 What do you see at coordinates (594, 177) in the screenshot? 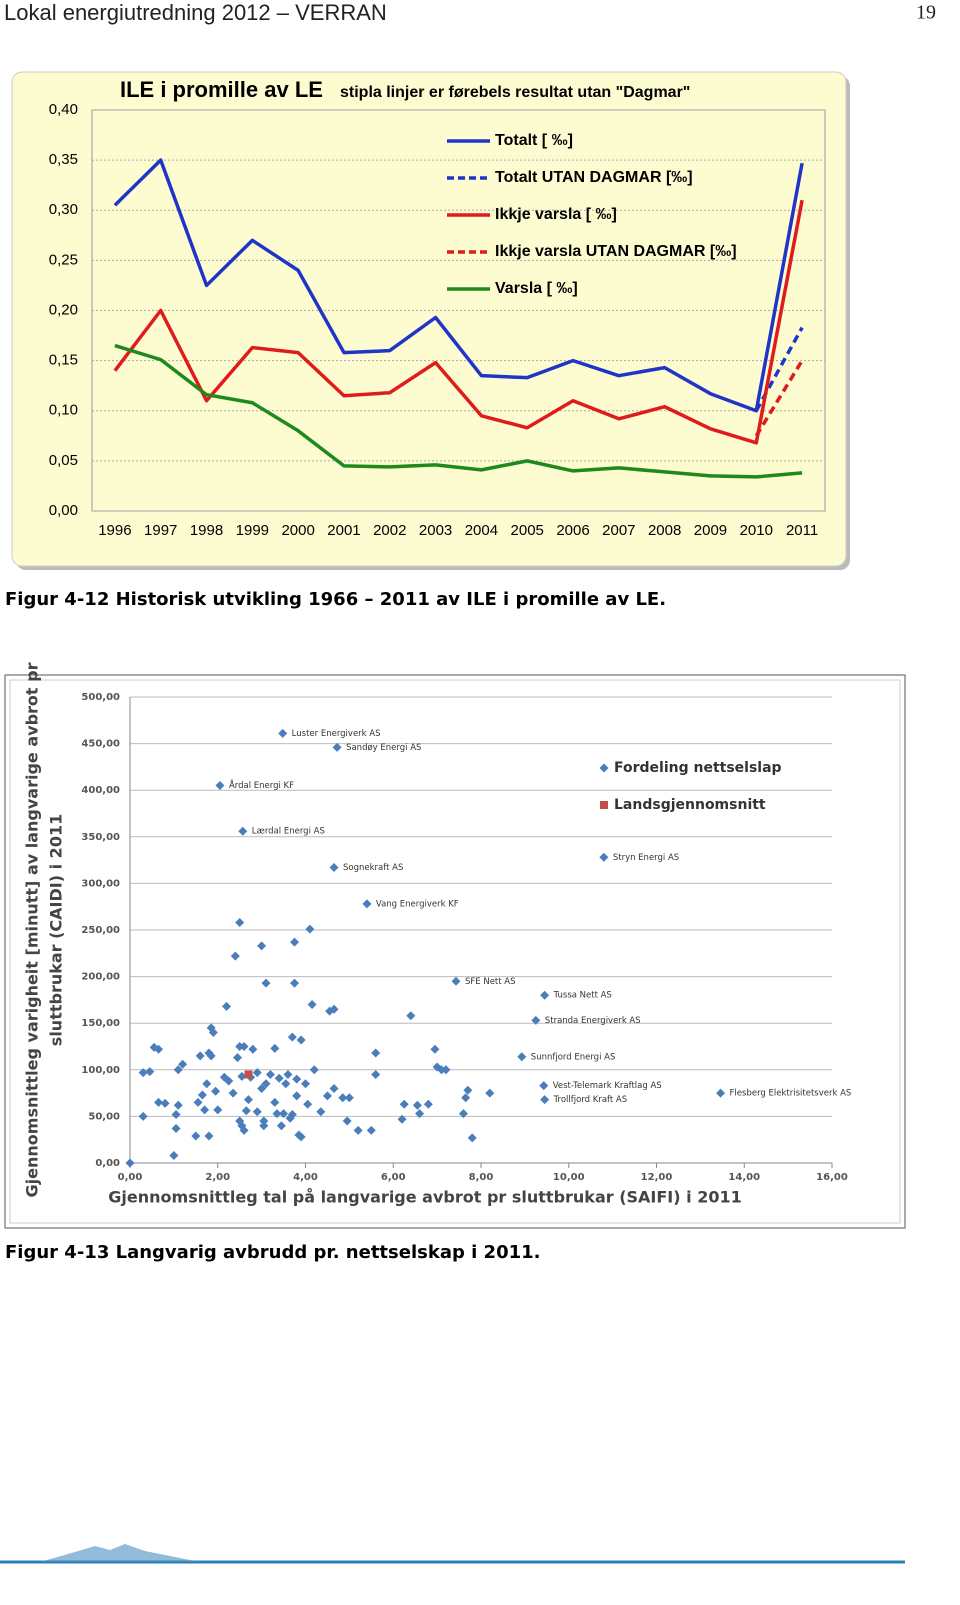
I see `legend-label: Totalt UTAN DAGMAR [‰]` at bounding box center [594, 177].